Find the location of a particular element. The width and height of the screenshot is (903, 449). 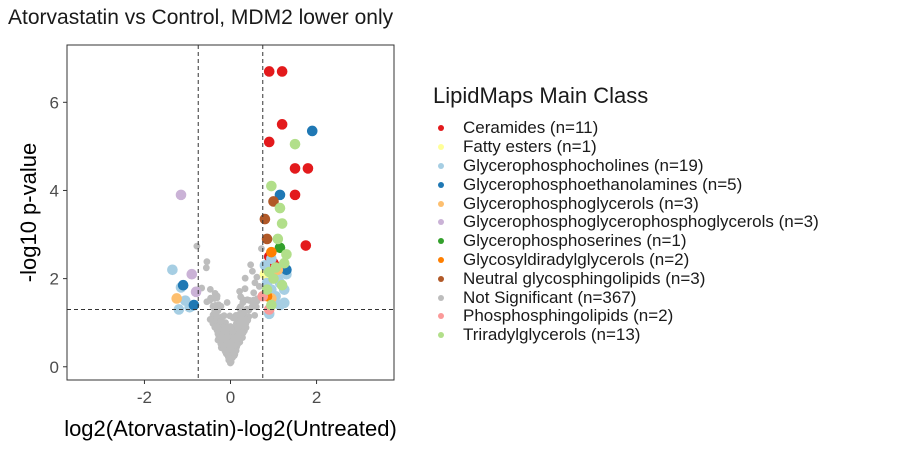

x-tick-label: -2 is located at coordinates (144, 397).